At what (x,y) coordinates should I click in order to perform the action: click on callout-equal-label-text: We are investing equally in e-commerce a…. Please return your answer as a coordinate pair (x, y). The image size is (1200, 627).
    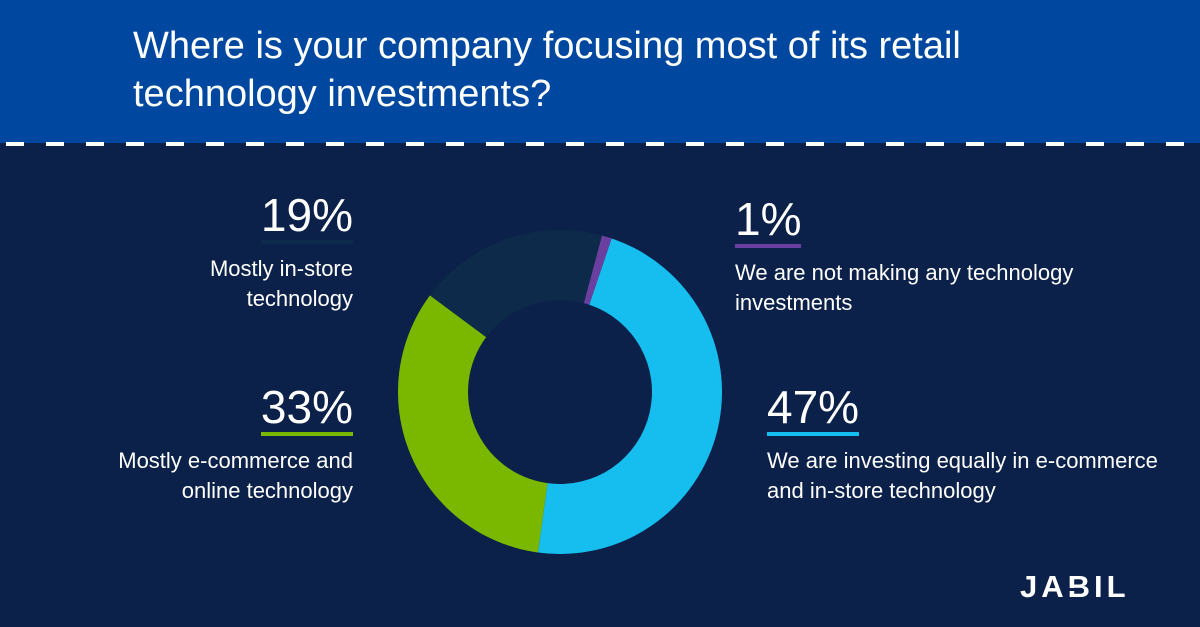
    Looking at the image, I should click on (962, 475).